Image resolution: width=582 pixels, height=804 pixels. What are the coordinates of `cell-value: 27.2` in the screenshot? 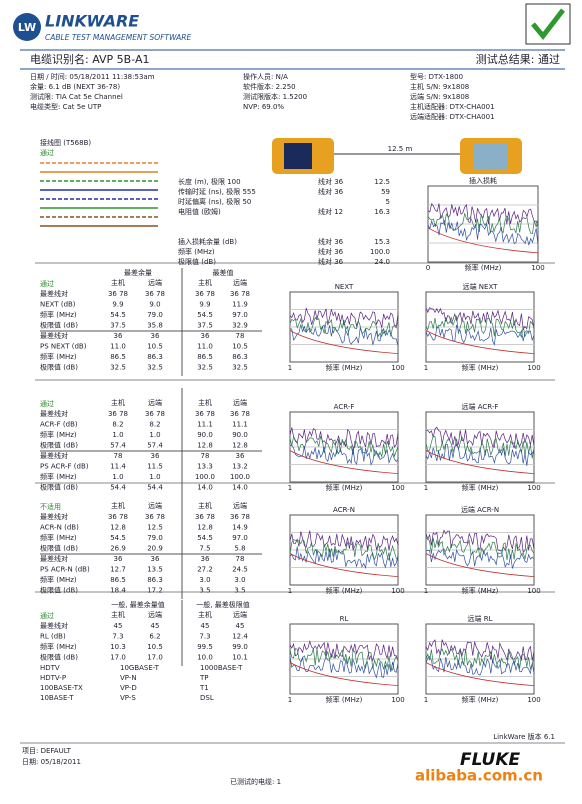 It's located at (205, 570).